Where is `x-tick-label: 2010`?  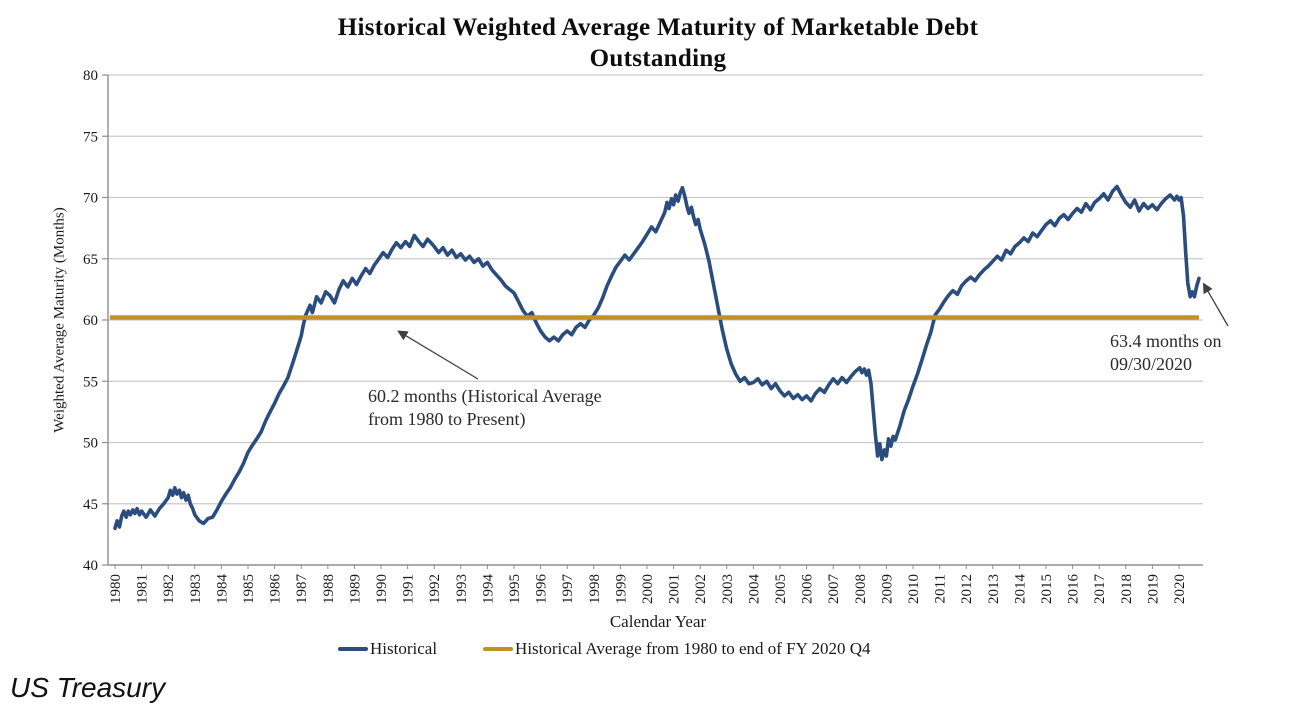
x-tick-label: 2010 is located at coordinates (914, 589).